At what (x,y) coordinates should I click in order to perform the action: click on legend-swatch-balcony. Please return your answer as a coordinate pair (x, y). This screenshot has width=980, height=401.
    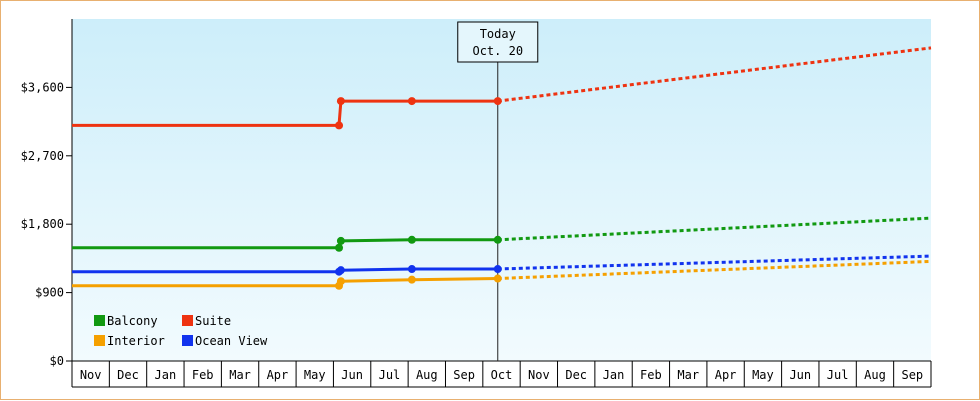
    Looking at the image, I should click on (99, 320).